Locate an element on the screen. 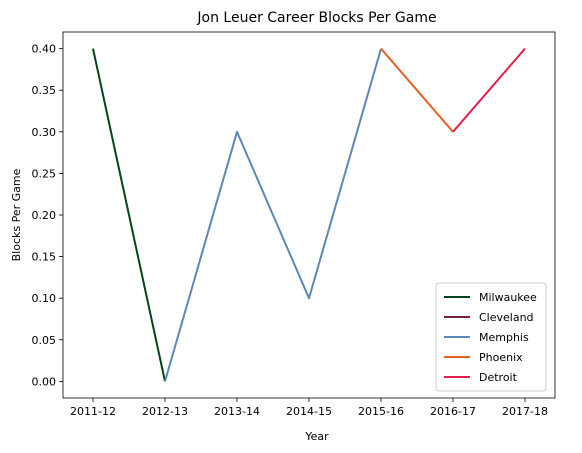 The width and height of the screenshot is (582, 453). x-tick-label-6: 2017-18 is located at coordinates (525, 411).